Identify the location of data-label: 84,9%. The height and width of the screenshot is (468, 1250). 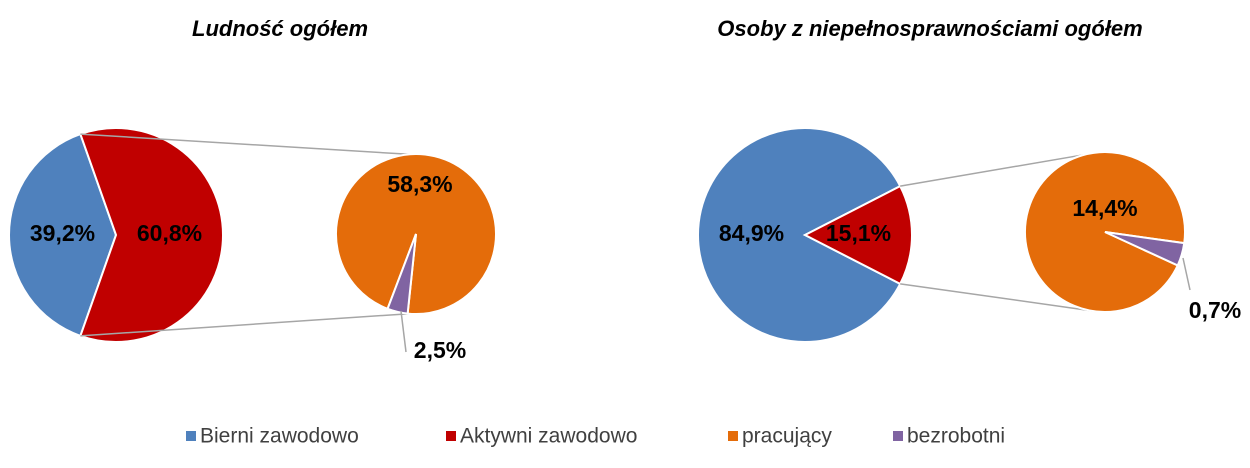
(751, 233).